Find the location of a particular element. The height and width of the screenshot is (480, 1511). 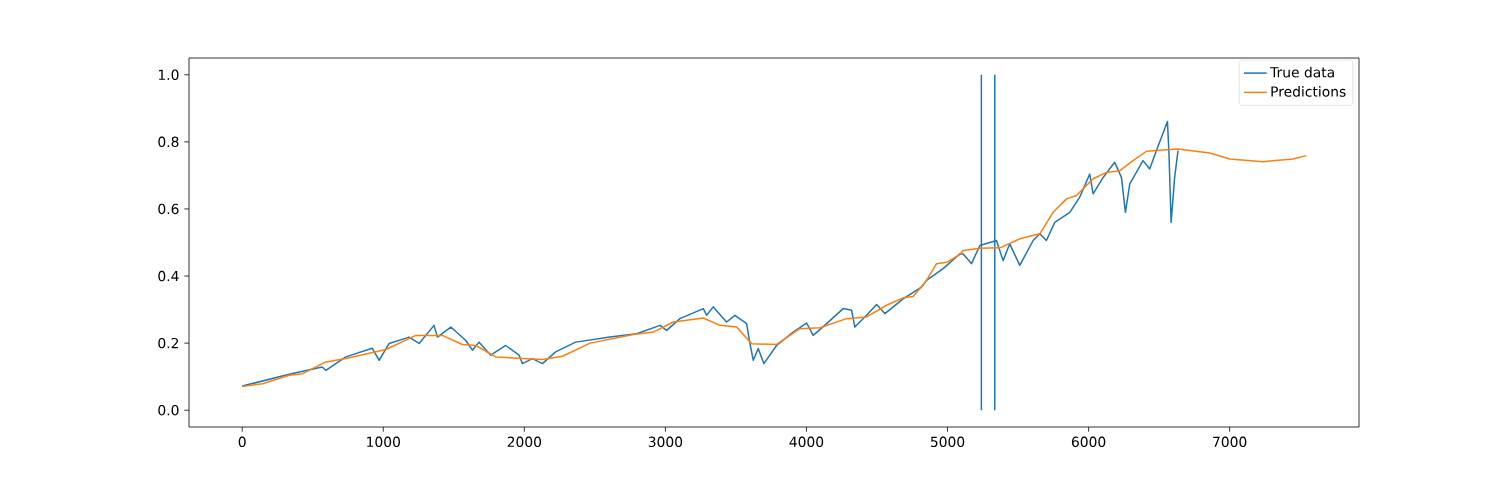

x-tick-label: 0 is located at coordinates (242, 442).